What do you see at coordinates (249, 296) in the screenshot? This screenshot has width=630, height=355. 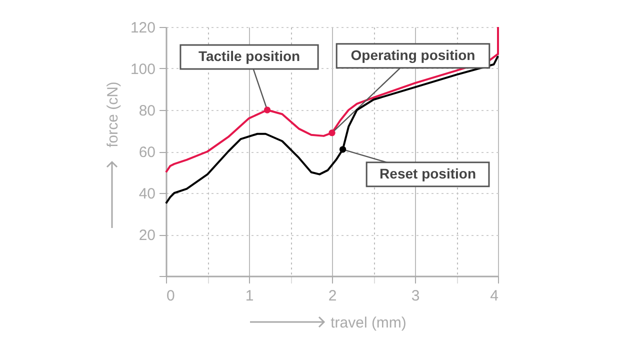 I see `x-tick-label: 1` at bounding box center [249, 296].